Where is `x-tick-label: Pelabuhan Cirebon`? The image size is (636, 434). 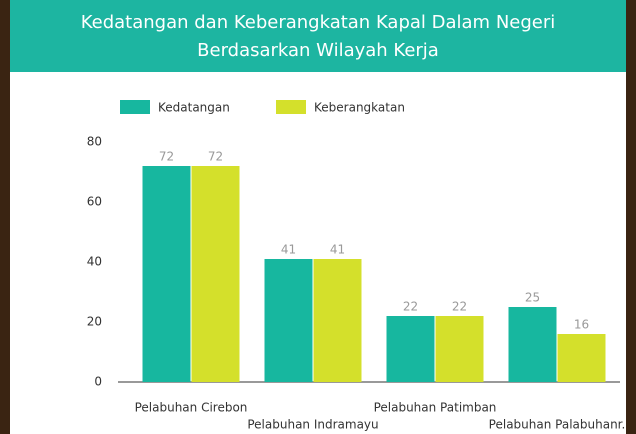
x-tick-label: Pelabuhan Cirebon is located at coordinates (191, 408).